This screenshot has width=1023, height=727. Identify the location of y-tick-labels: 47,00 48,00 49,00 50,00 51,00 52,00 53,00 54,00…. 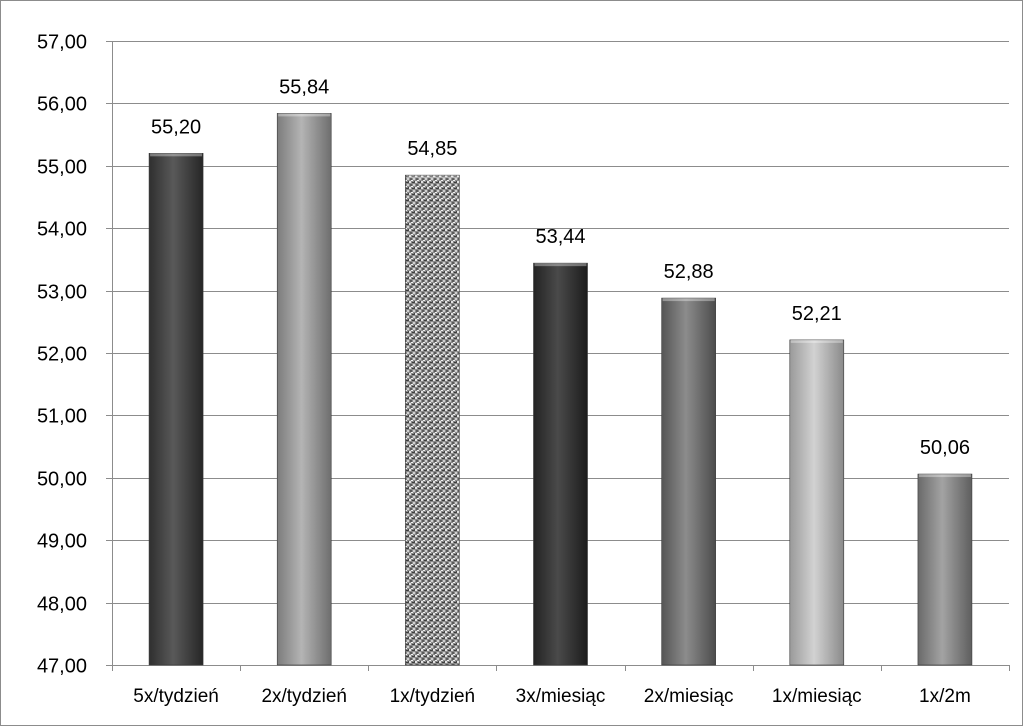
(62, 355).